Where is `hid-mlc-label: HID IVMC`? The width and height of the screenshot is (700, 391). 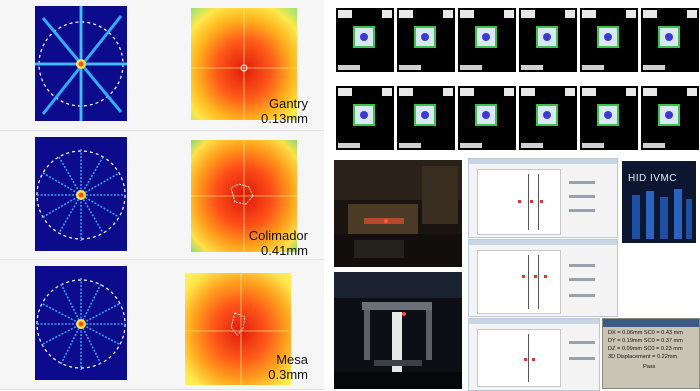 hid-mlc-label: HID IVMC is located at coordinates (652, 178).